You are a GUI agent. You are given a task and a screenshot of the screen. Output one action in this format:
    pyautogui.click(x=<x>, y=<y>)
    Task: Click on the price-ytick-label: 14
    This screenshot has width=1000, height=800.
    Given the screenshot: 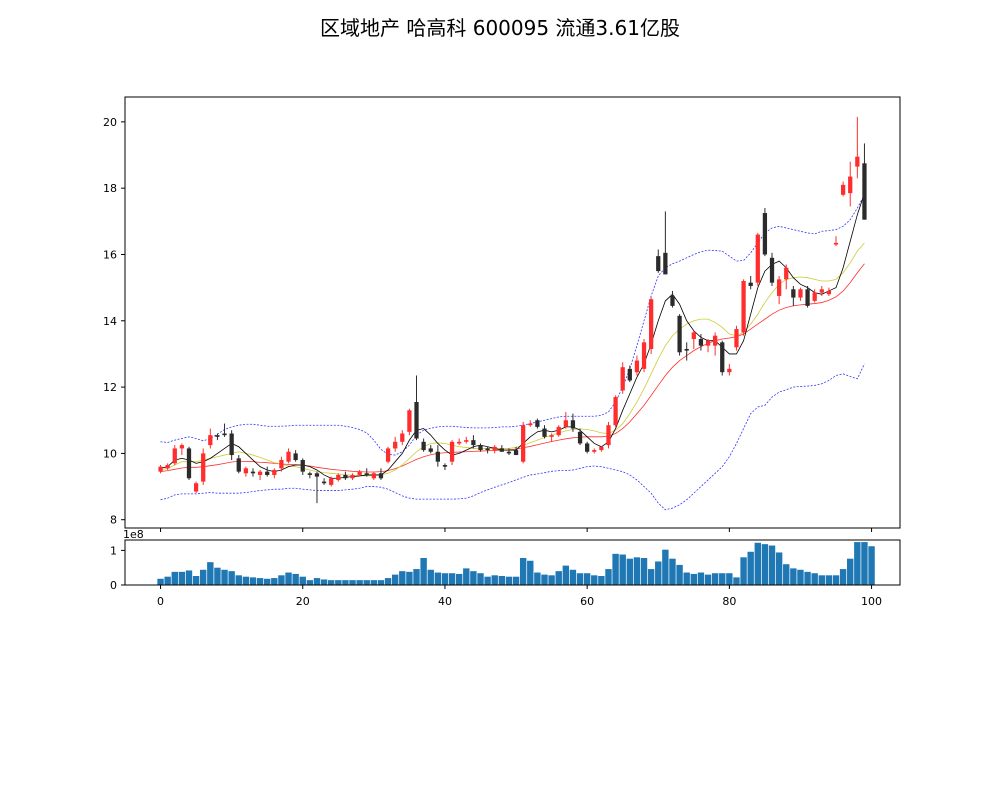 What is the action you would take?
    pyautogui.click(x=110, y=321)
    